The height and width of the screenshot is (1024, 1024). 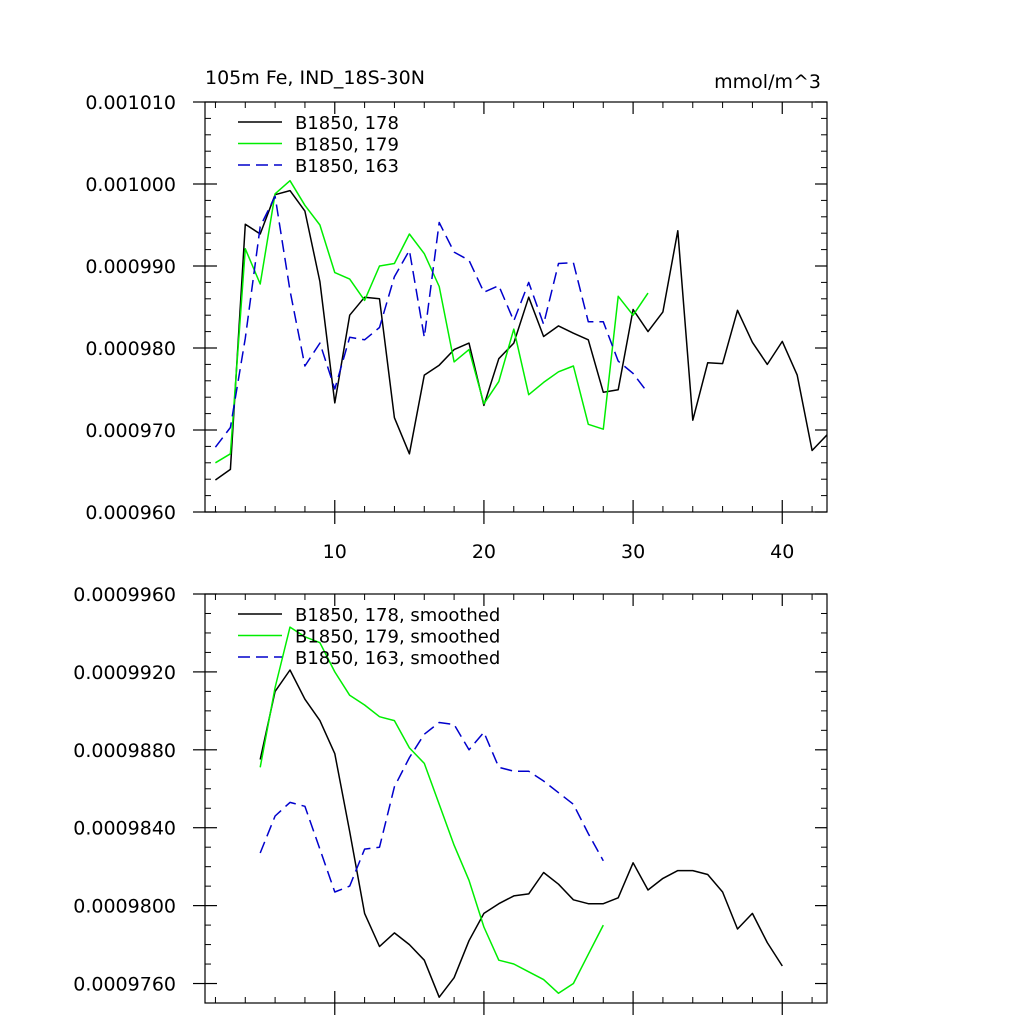 I want to click on legend-label-3: B1850, 163, so click(x=347, y=166).